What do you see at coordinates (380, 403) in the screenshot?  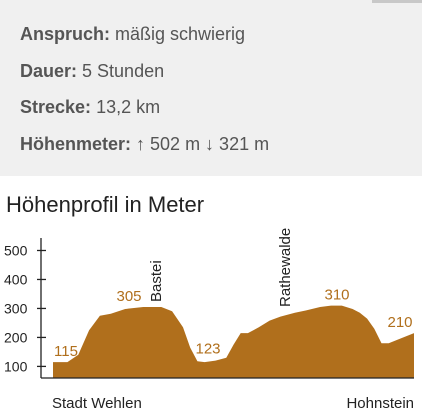 I see `end-label: Hohnstein` at bounding box center [380, 403].